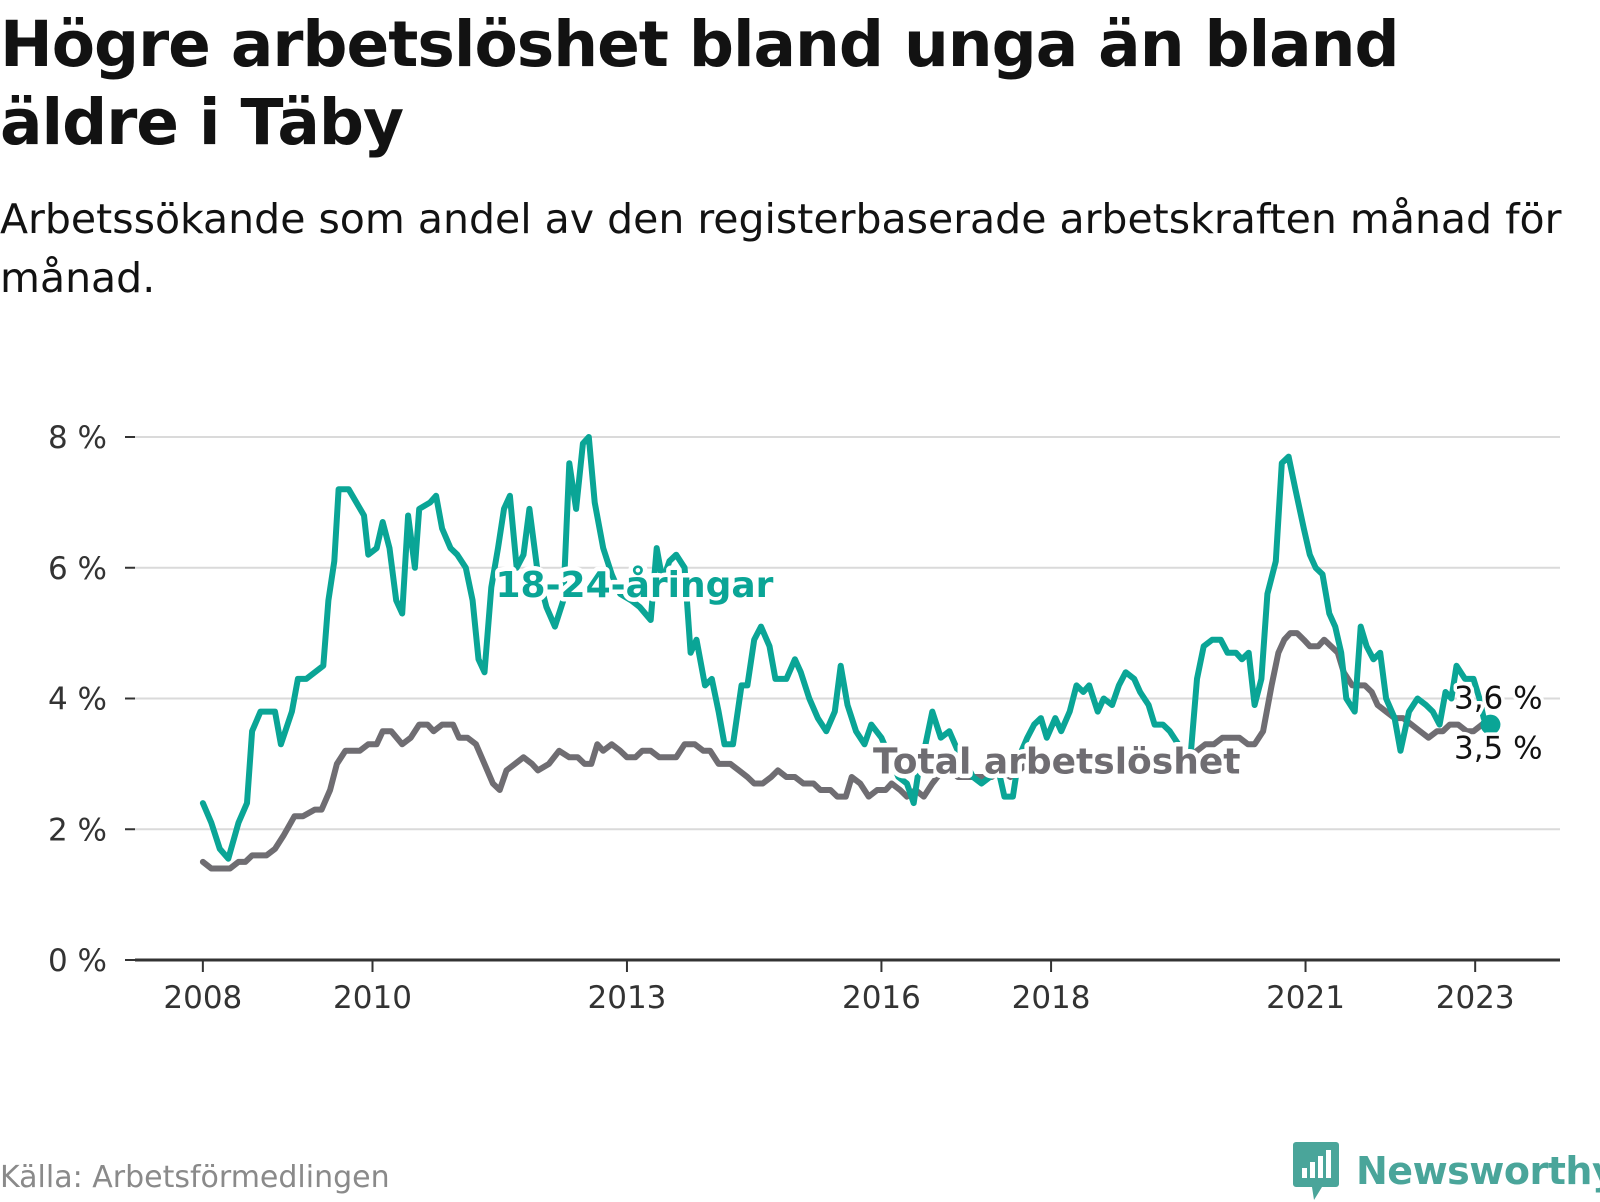 The height and width of the screenshot is (1202, 1600). What do you see at coordinates (1498, 749) in the screenshot?
I see `end-label-total: 3,5 %` at bounding box center [1498, 749].